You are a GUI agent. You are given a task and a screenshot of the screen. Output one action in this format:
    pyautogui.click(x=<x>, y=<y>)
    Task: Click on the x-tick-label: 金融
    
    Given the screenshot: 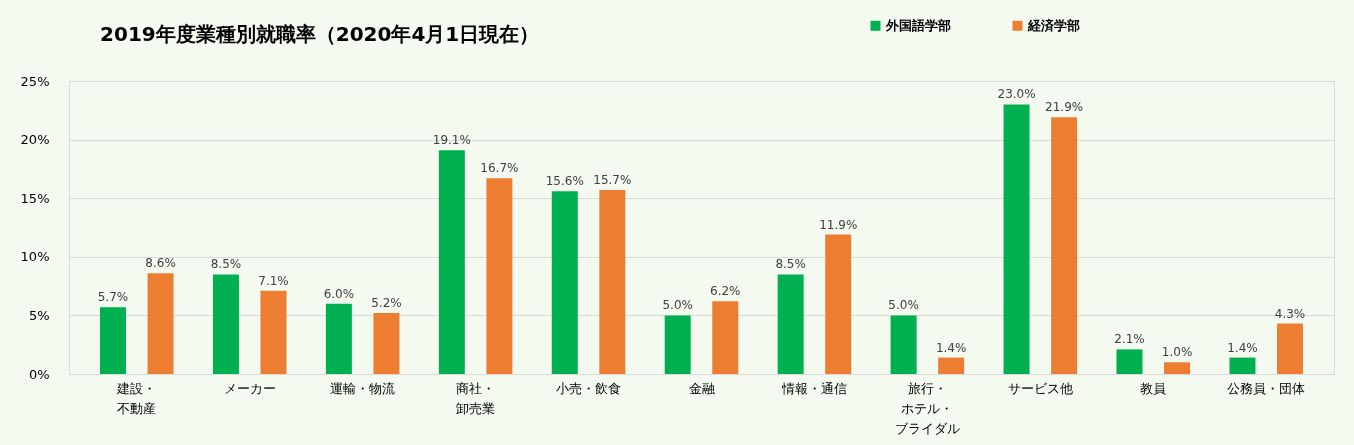 What is the action you would take?
    pyautogui.click(x=701, y=388)
    